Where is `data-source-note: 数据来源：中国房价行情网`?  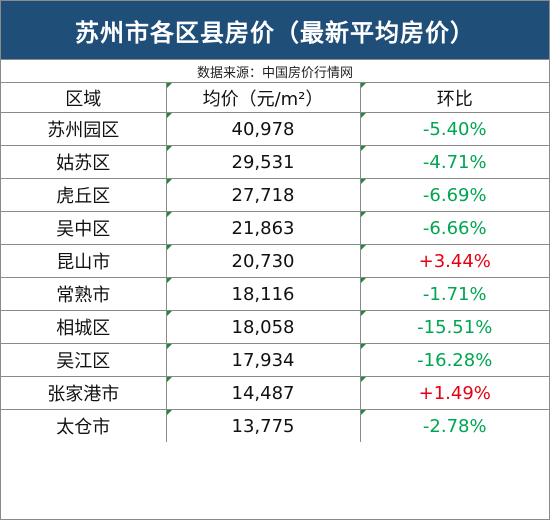
data-source-note: 数据来源：中国房价行情网 is located at coordinates (275, 71).